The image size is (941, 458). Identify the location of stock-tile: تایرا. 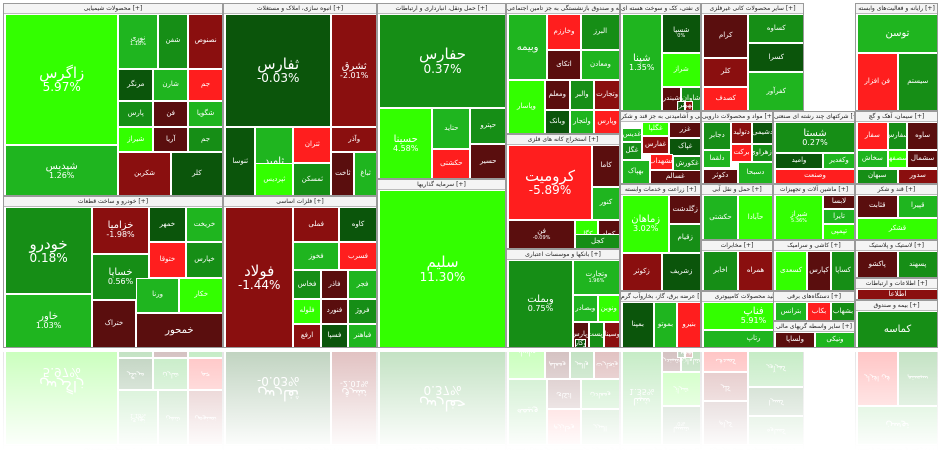
(838, 216).